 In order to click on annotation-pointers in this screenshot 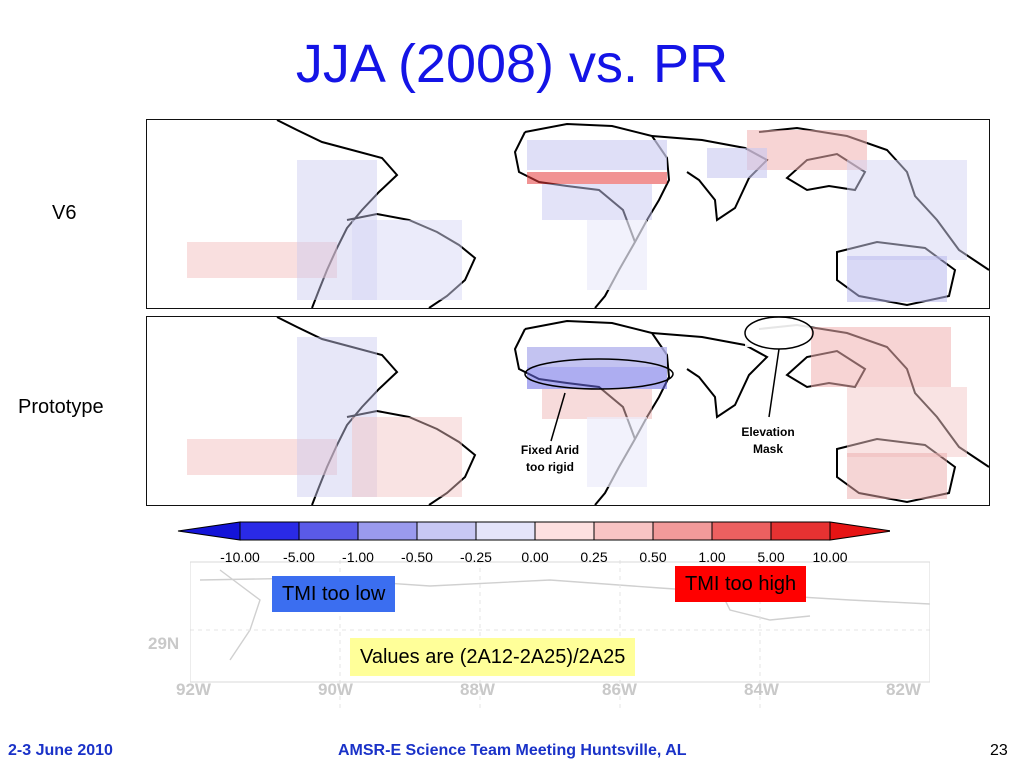, I will do `click(665, 395)`.